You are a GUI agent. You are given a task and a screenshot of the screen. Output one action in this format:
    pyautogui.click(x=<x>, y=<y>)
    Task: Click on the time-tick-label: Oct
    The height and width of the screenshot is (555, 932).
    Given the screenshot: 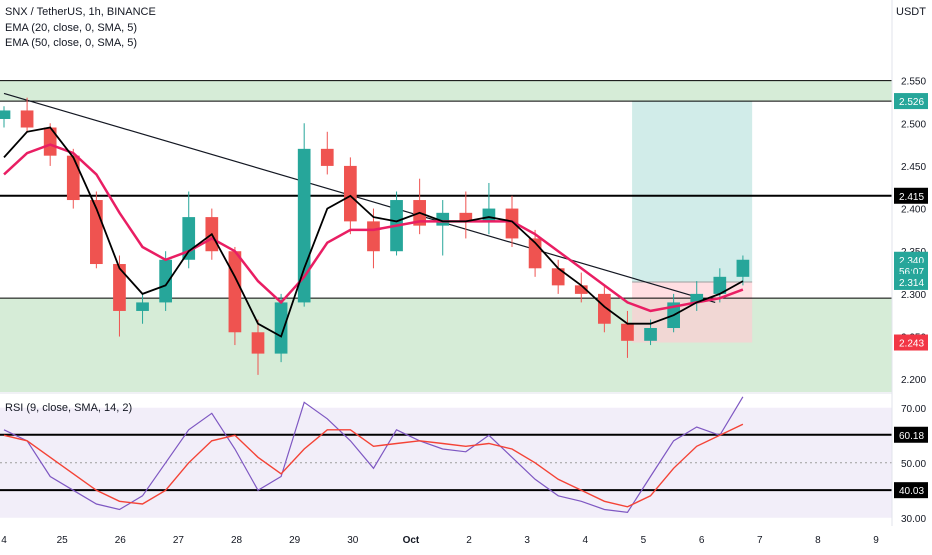 What is the action you would take?
    pyautogui.click(x=411, y=540)
    